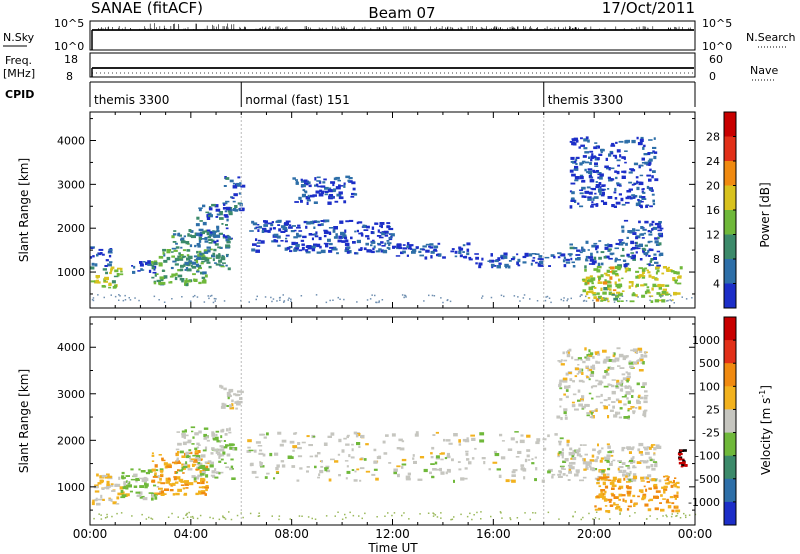  Describe the element at coordinates (19, 37) in the screenshot. I see `nsky-label: N.Sky` at that location.